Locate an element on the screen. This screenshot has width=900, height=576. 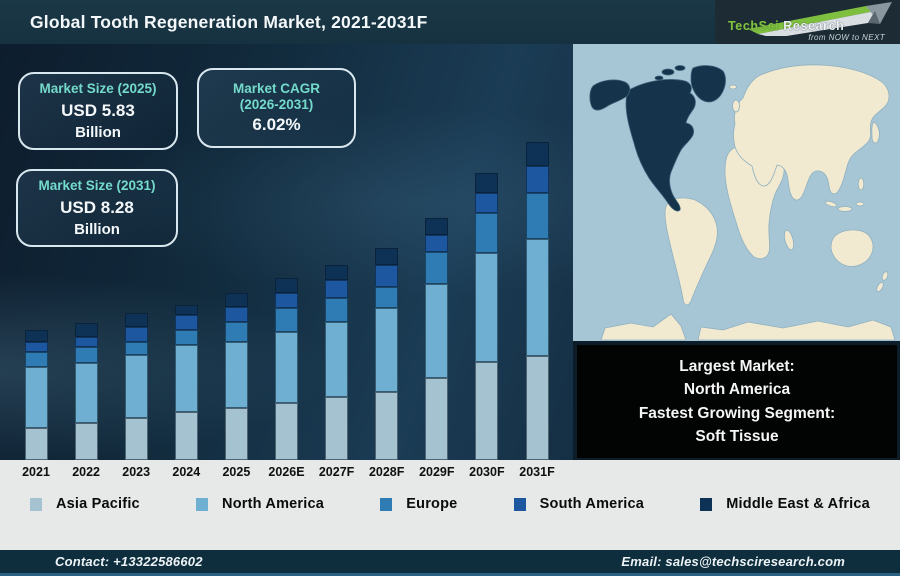
legend-label: South America is located at coordinates (592, 504).